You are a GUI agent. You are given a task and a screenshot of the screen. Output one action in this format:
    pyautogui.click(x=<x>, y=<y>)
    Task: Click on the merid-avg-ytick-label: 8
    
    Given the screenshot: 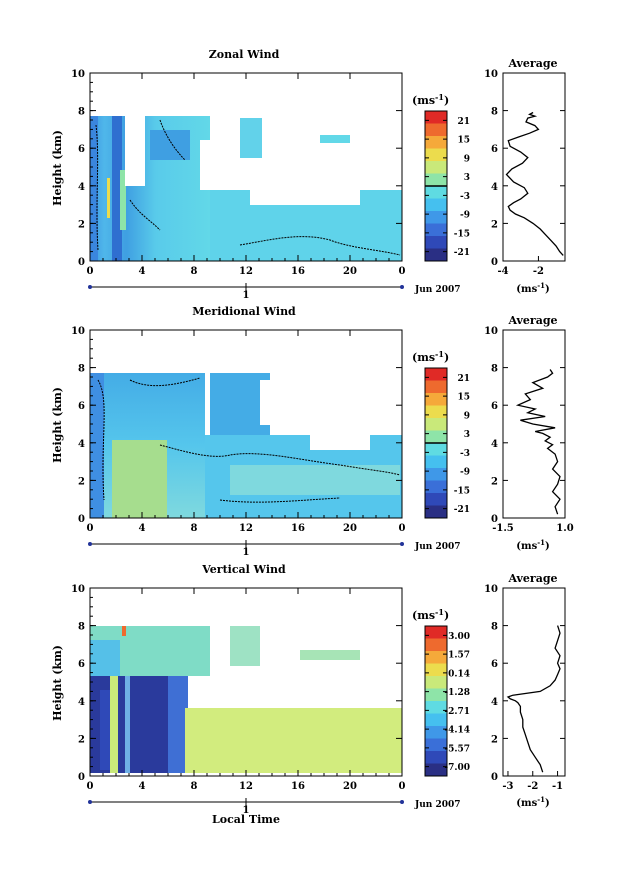 What is the action you would take?
    pyautogui.click(x=494, y=369)
    